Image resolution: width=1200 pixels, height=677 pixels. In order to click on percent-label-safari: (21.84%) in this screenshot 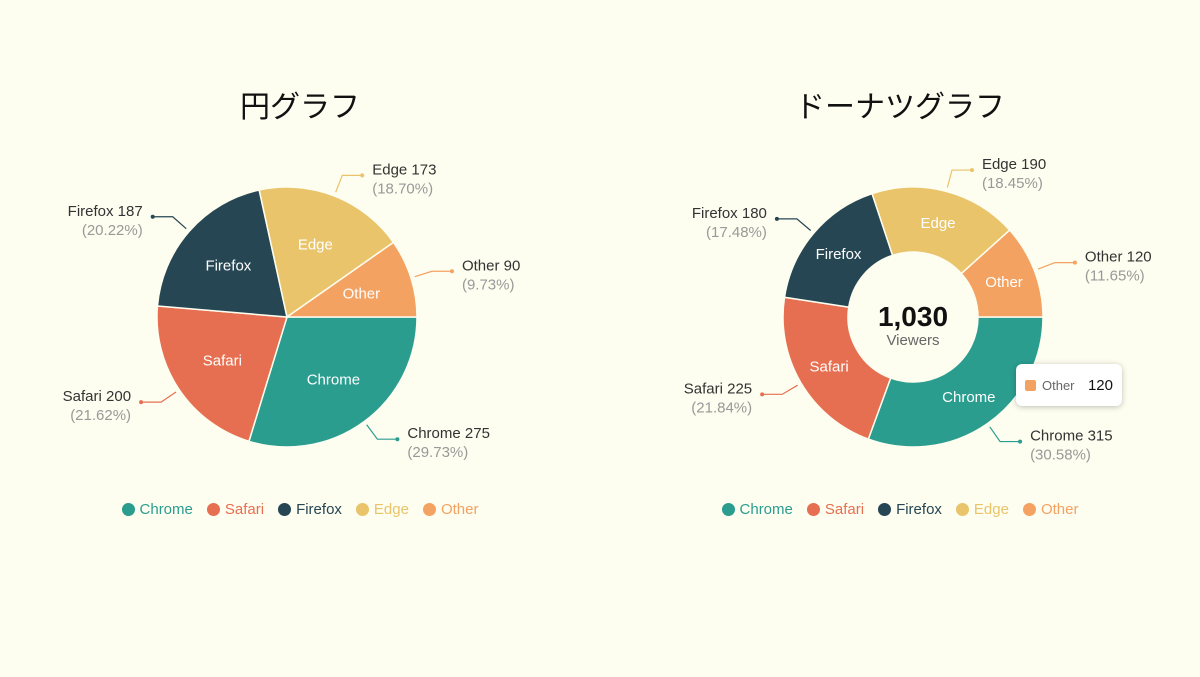, I will do `click(721, 407)`.